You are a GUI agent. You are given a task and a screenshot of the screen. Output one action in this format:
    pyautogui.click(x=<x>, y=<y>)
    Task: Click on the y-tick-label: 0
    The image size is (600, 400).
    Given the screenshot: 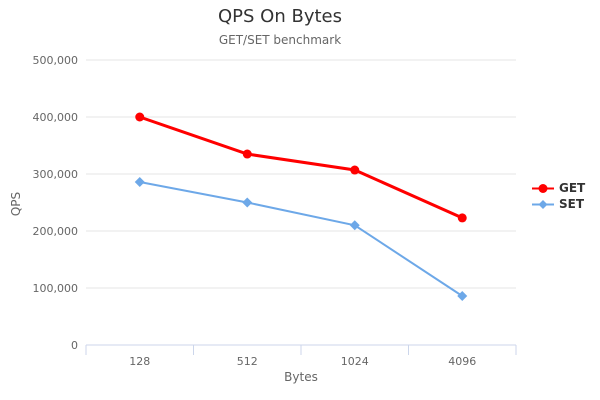 What is the action you would take?
    pyautogui.click(x=74, y=345)
    